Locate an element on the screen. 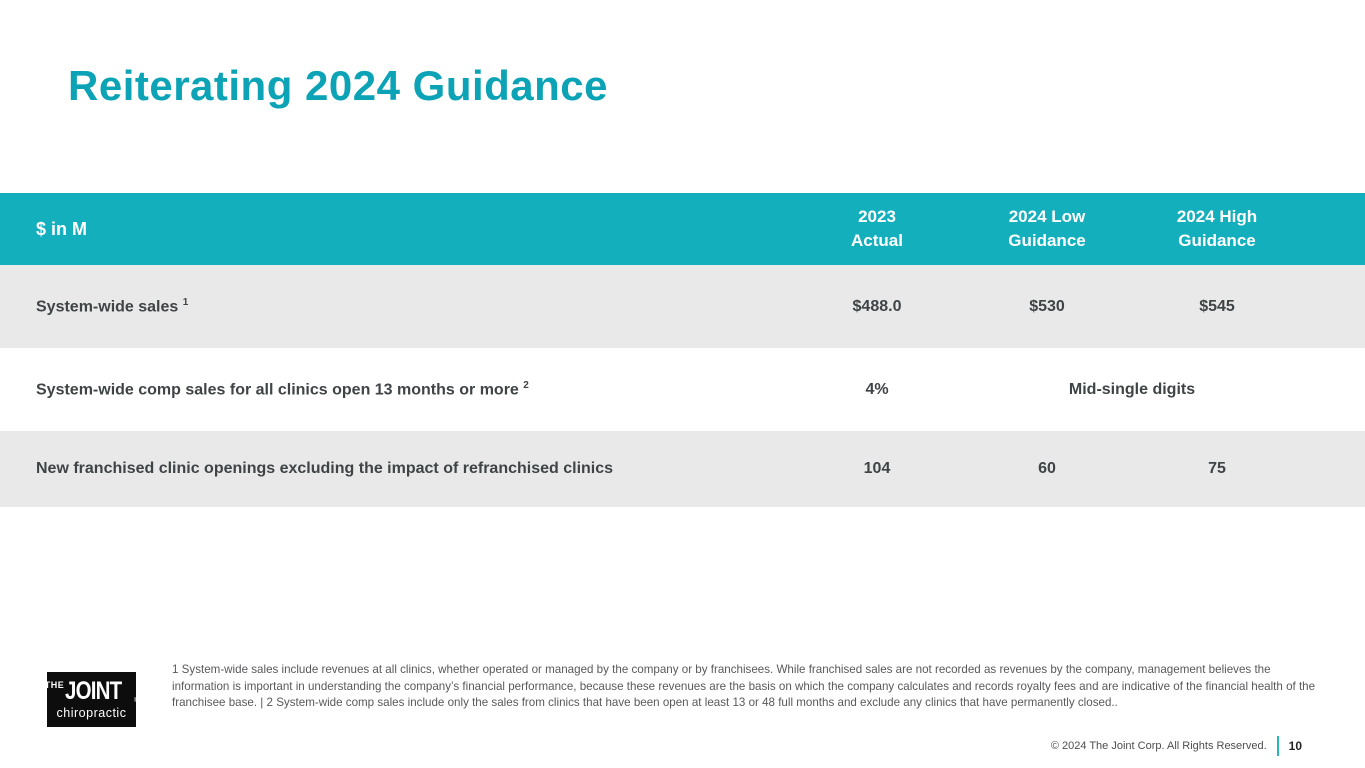 The height and width of the screenshot is (768, 1365). logo-wordmark: THE JOINT ® is located at coordinates (91, 691).